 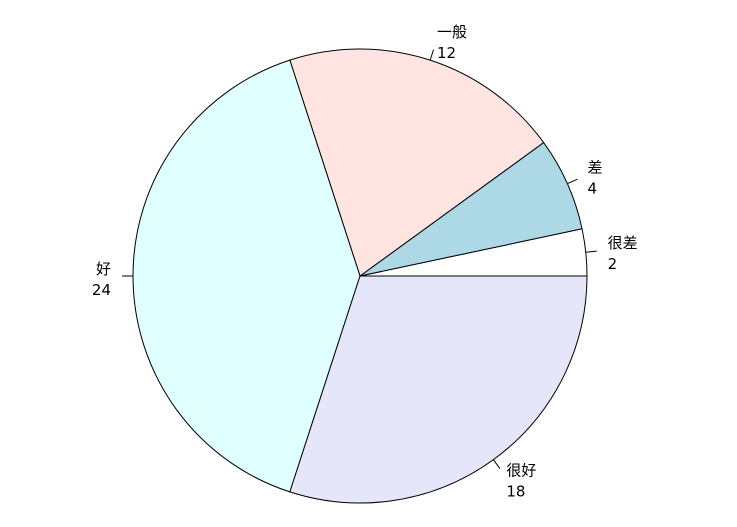 I want to click on slice-label-0: 很差, so click(x=623, y=243).